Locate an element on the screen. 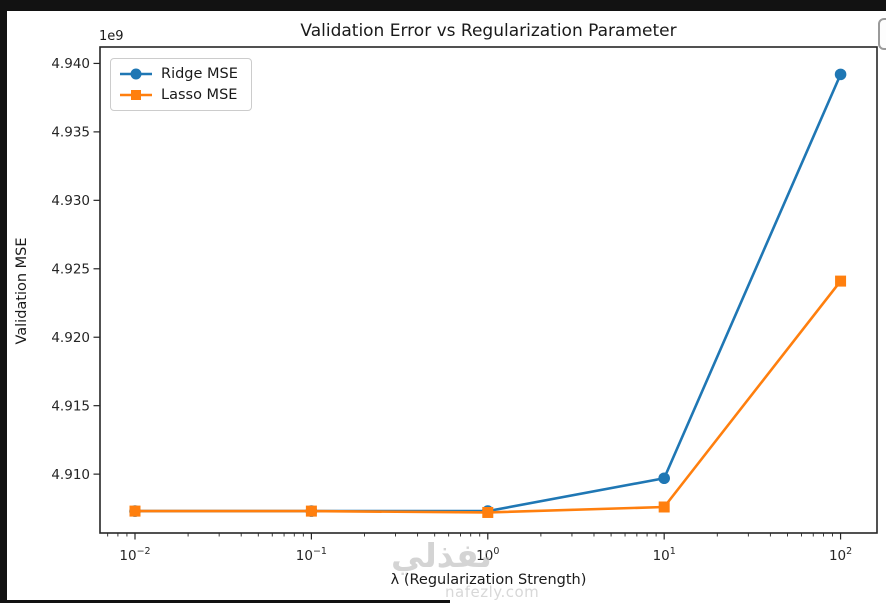  y-tick-label: 4.920 is located at coordinates (70, 338).